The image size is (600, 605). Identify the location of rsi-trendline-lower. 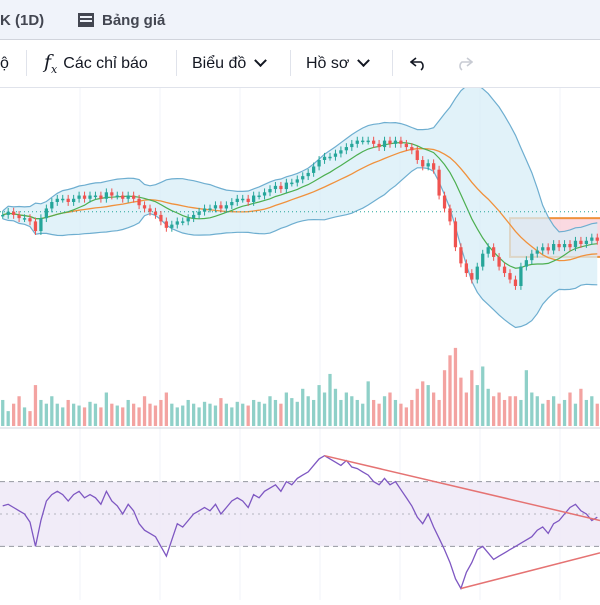
(530, 571).